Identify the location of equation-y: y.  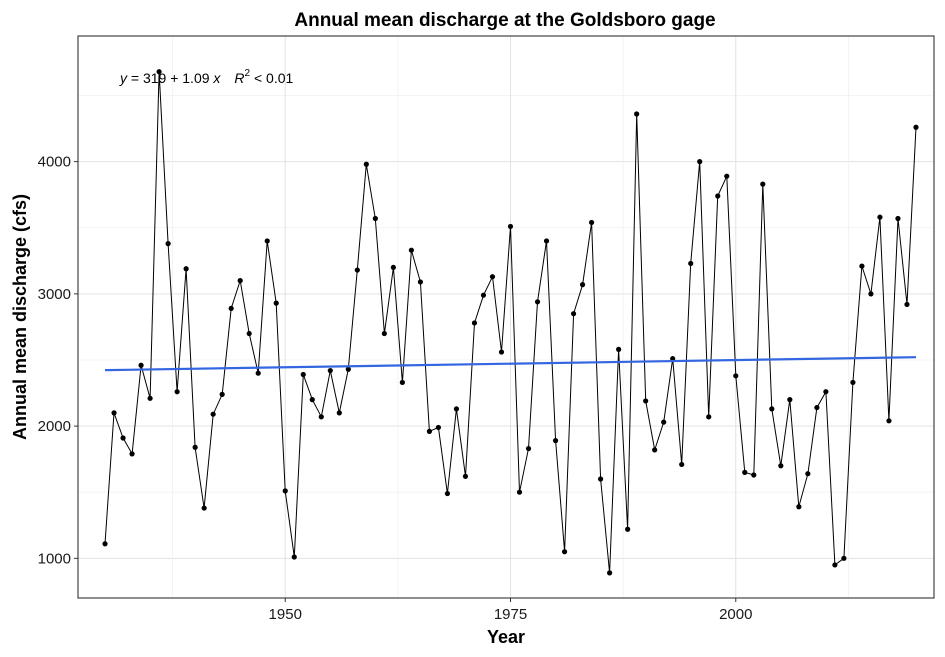
(123, 78).